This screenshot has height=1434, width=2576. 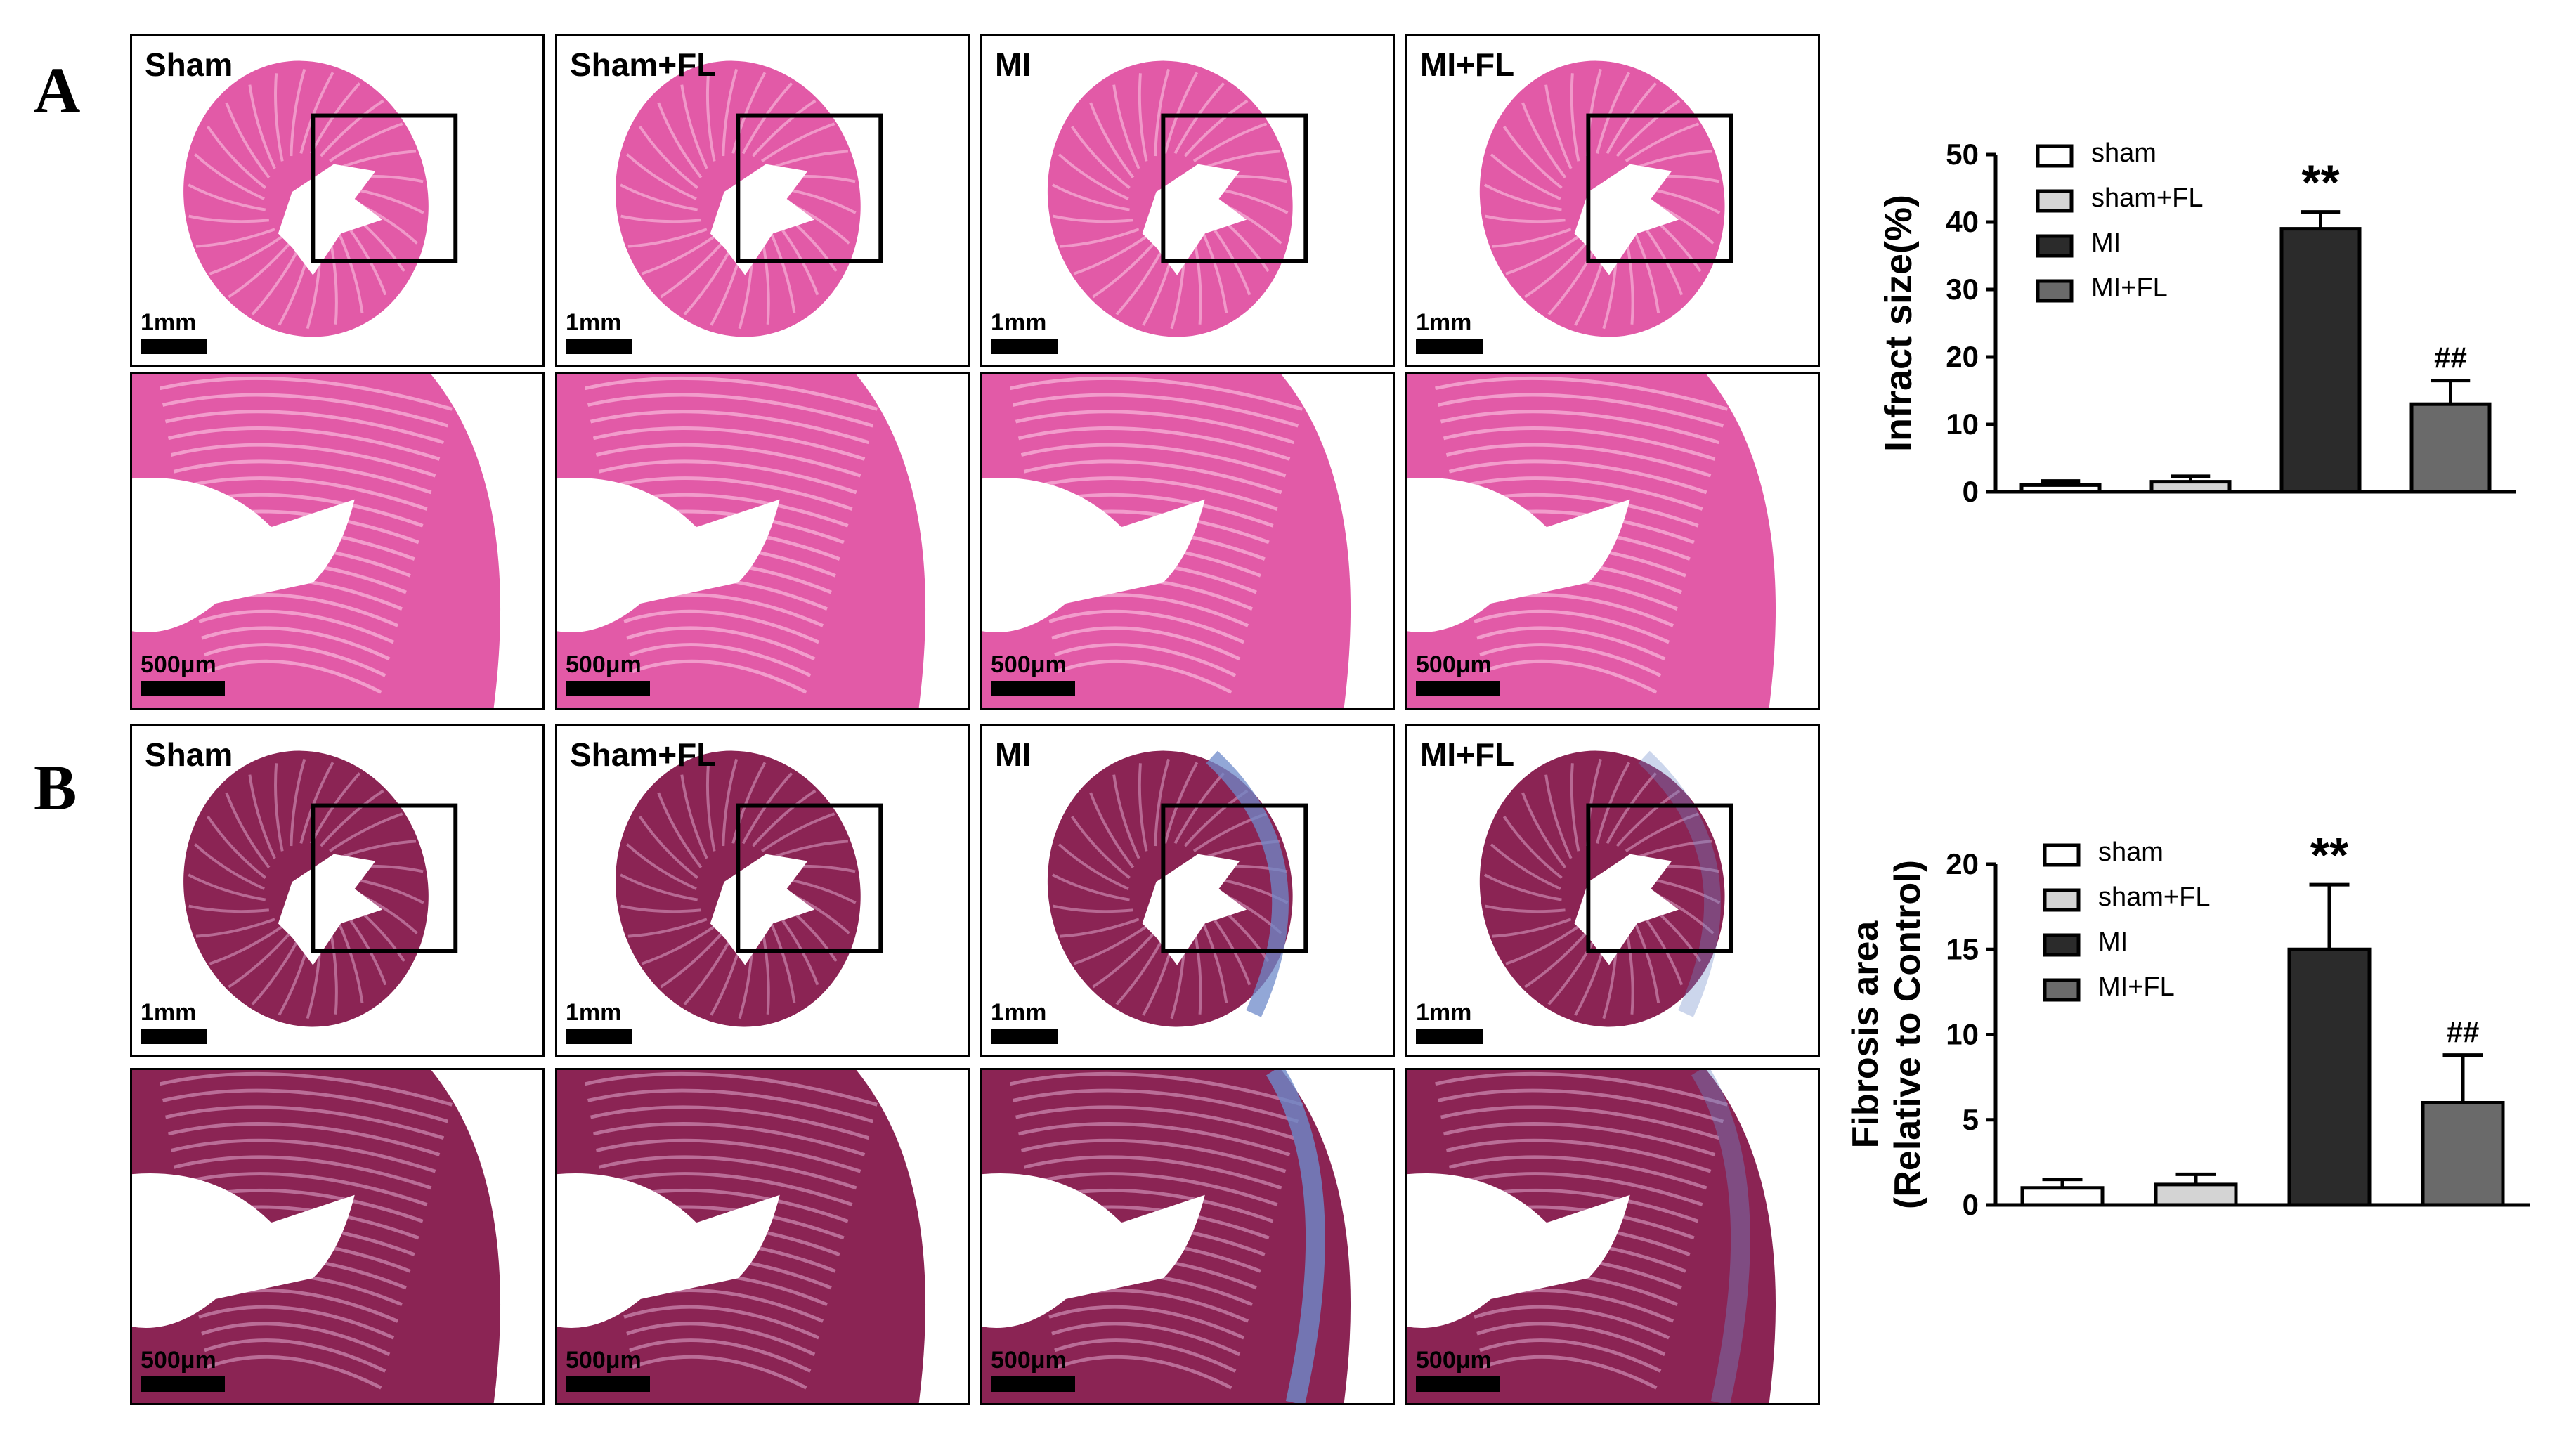 I want to click on group-label: Sham, so click(x=189, y=65).